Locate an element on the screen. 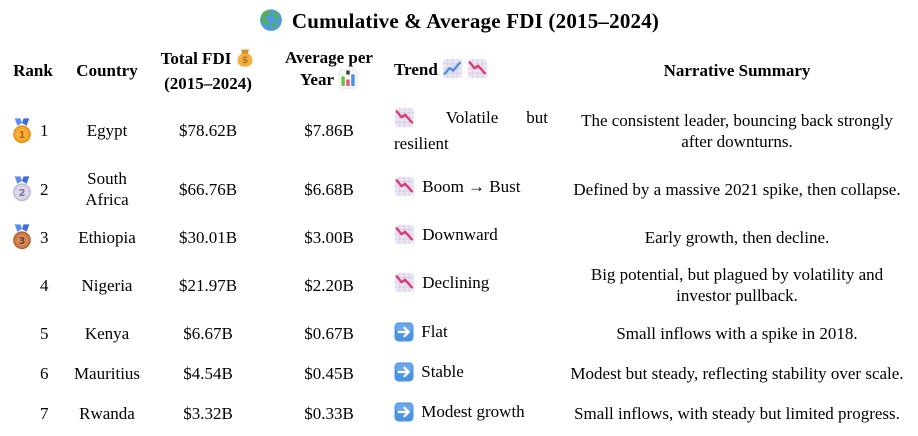  rank-cell: 7 is located at coordinates (33, 414).